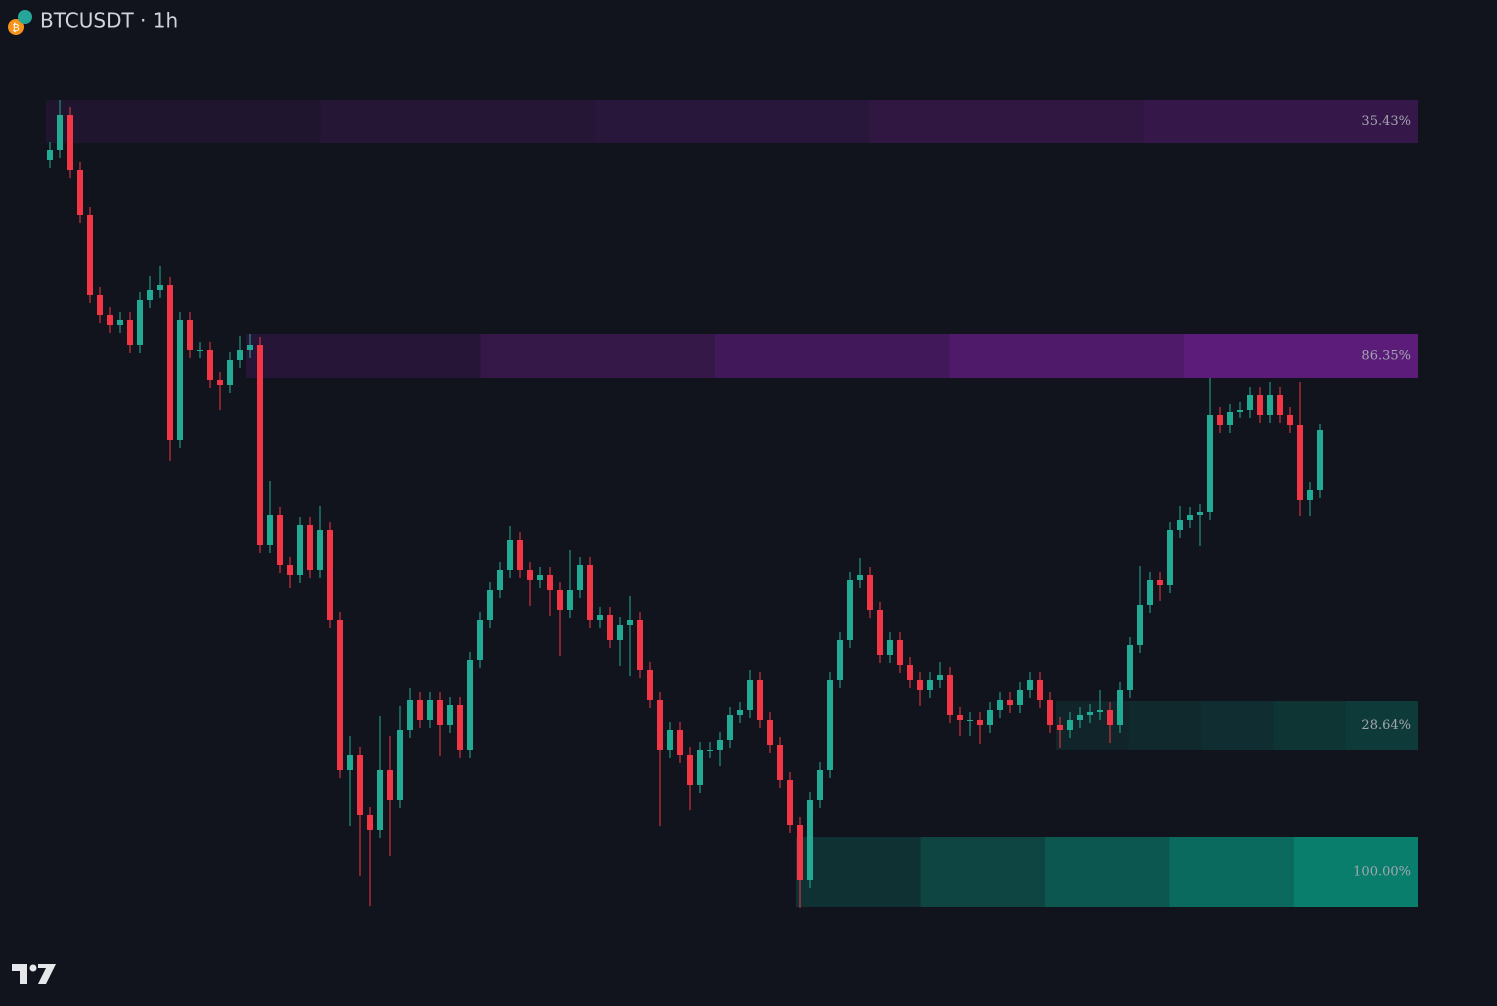  Describe the element at coordinates (34, 974) in the screenshot. I see `tradingview-logo` at that location.